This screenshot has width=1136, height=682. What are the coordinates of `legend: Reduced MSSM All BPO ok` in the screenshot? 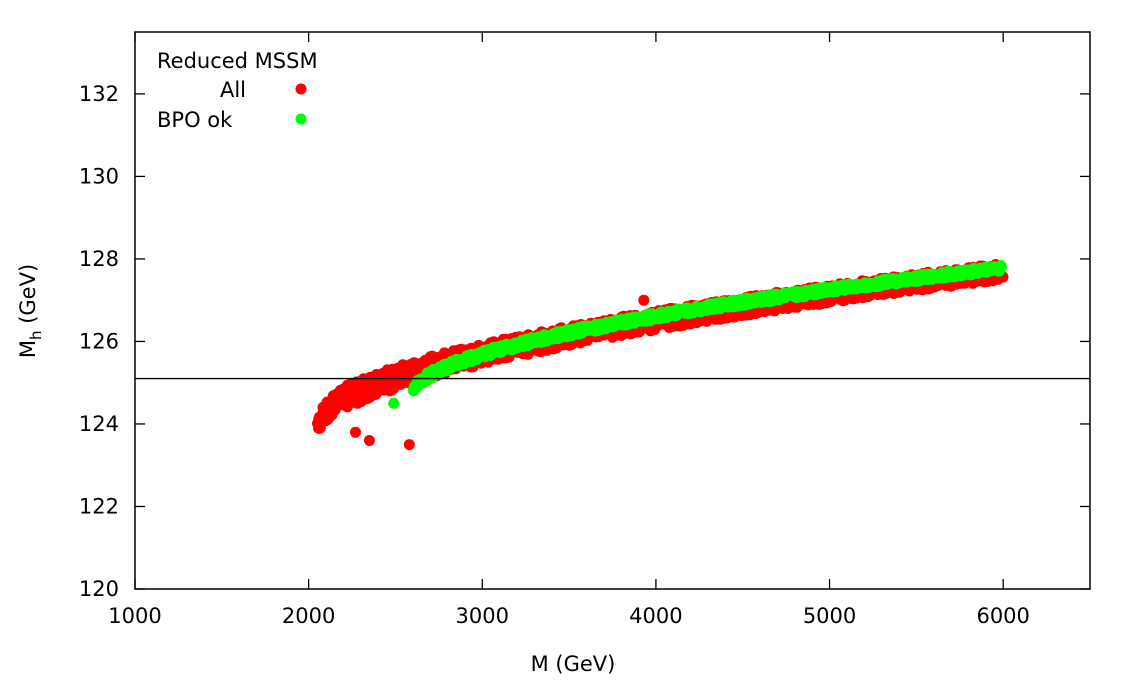 It's located at (237, 90).